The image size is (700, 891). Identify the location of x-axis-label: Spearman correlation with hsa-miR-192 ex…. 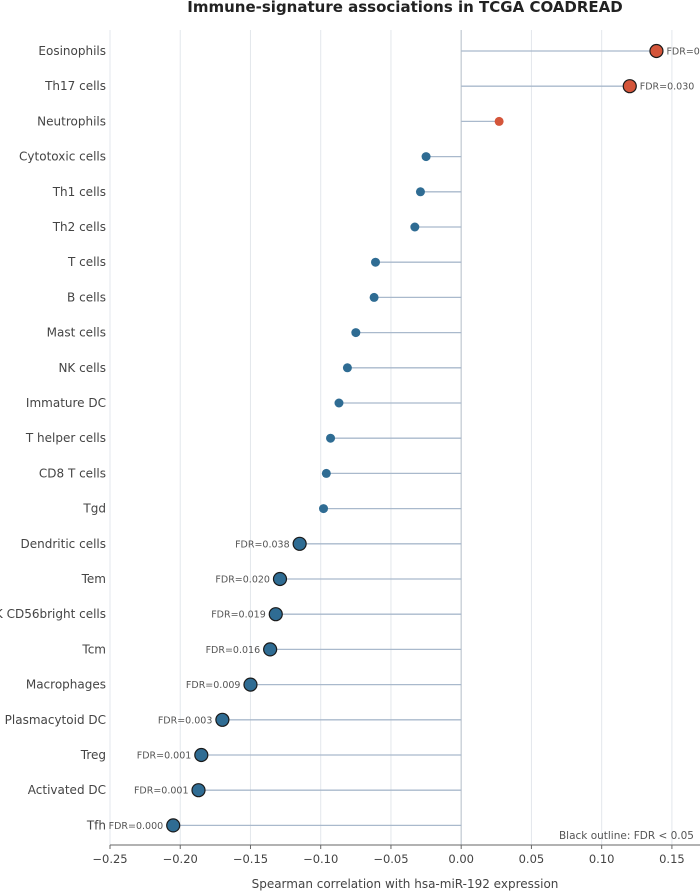
(405, 884).